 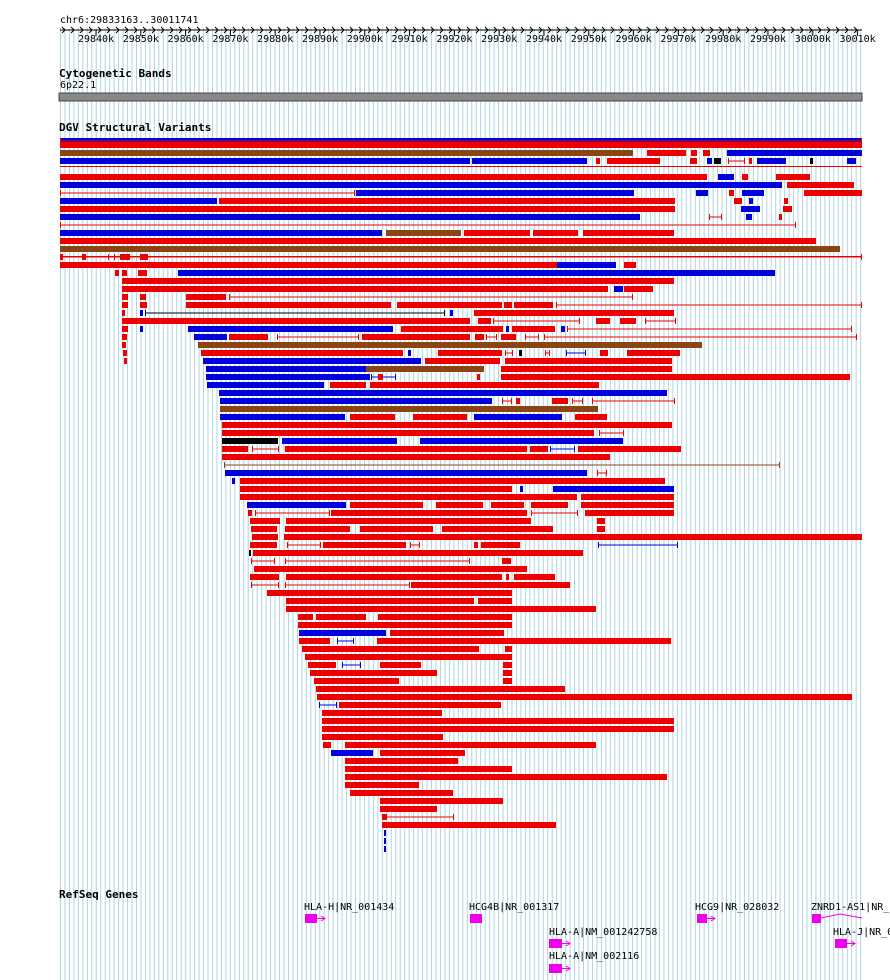 What do you see at coordinates (737, 907) in the screenshot?
I see `gene-label: HCG9|NR_028032` at bounding box center [737, 907].